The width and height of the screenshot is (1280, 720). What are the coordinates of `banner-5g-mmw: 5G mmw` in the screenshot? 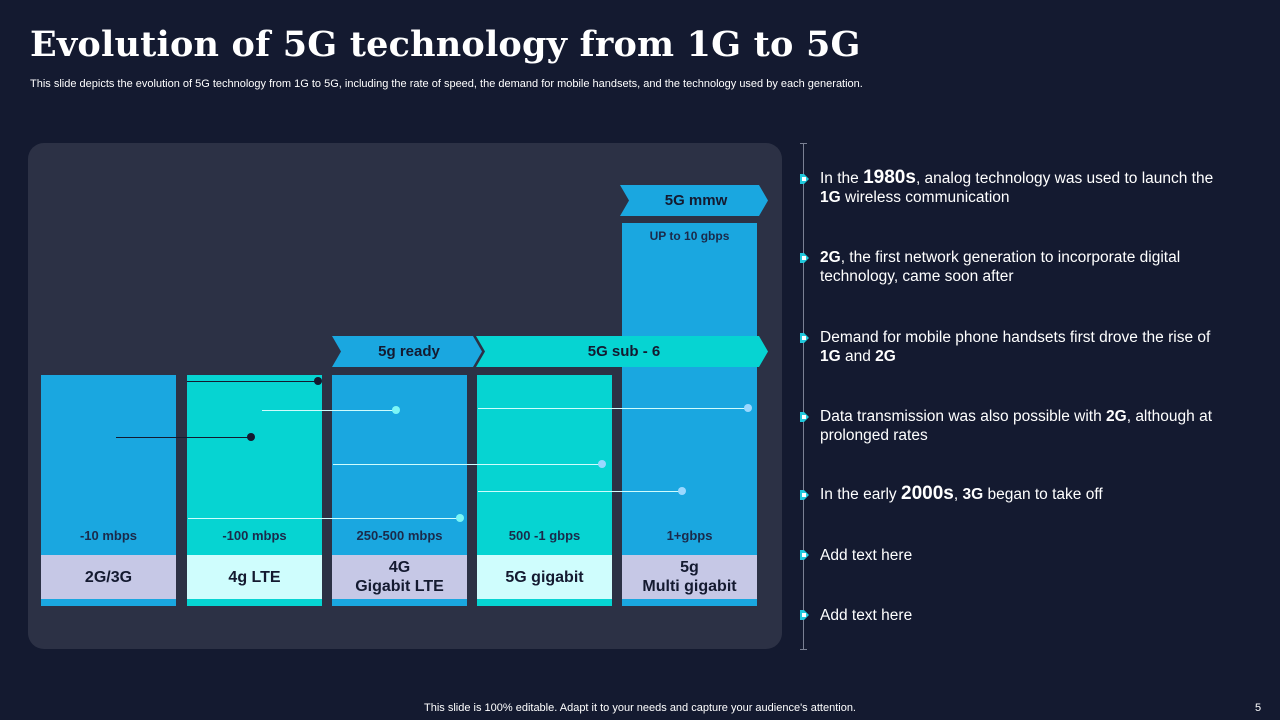 It's located at (694, 200).